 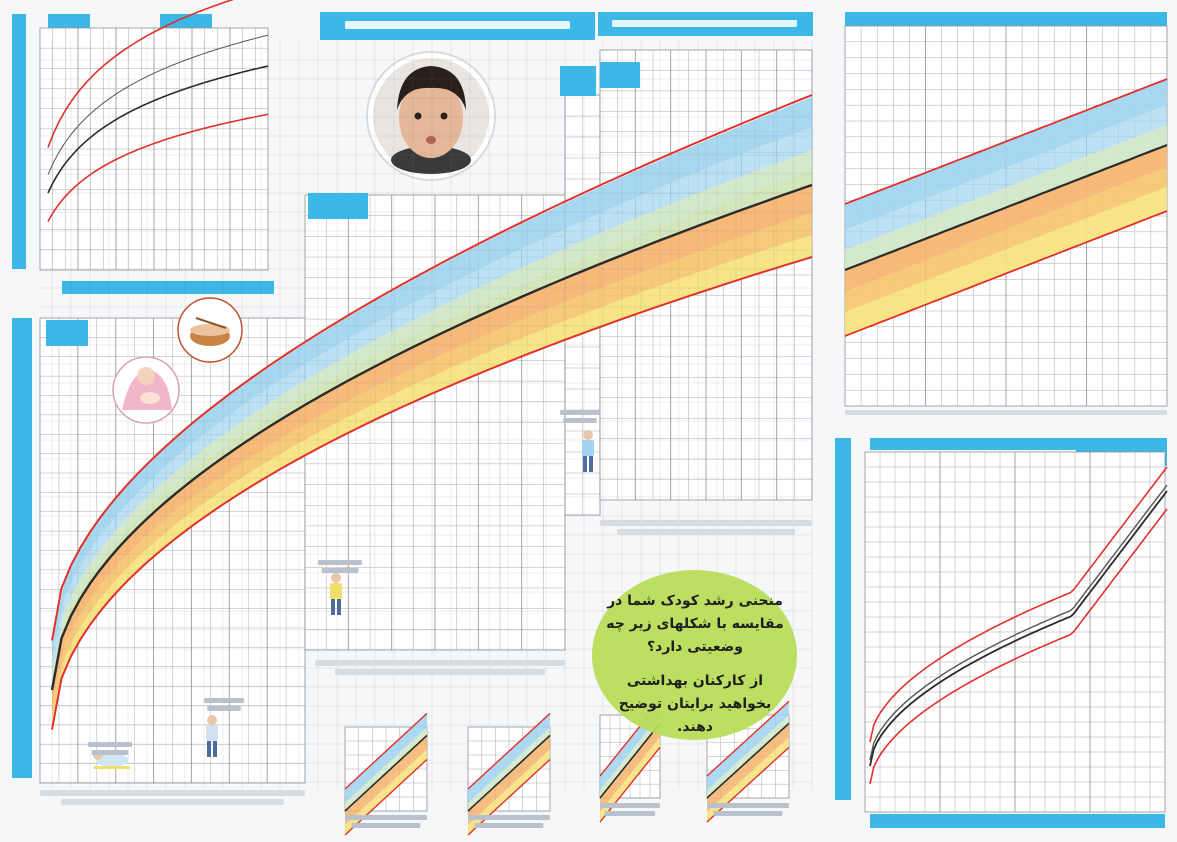 I want to click on right-bottom-grid, so click(x=1015, y=632).